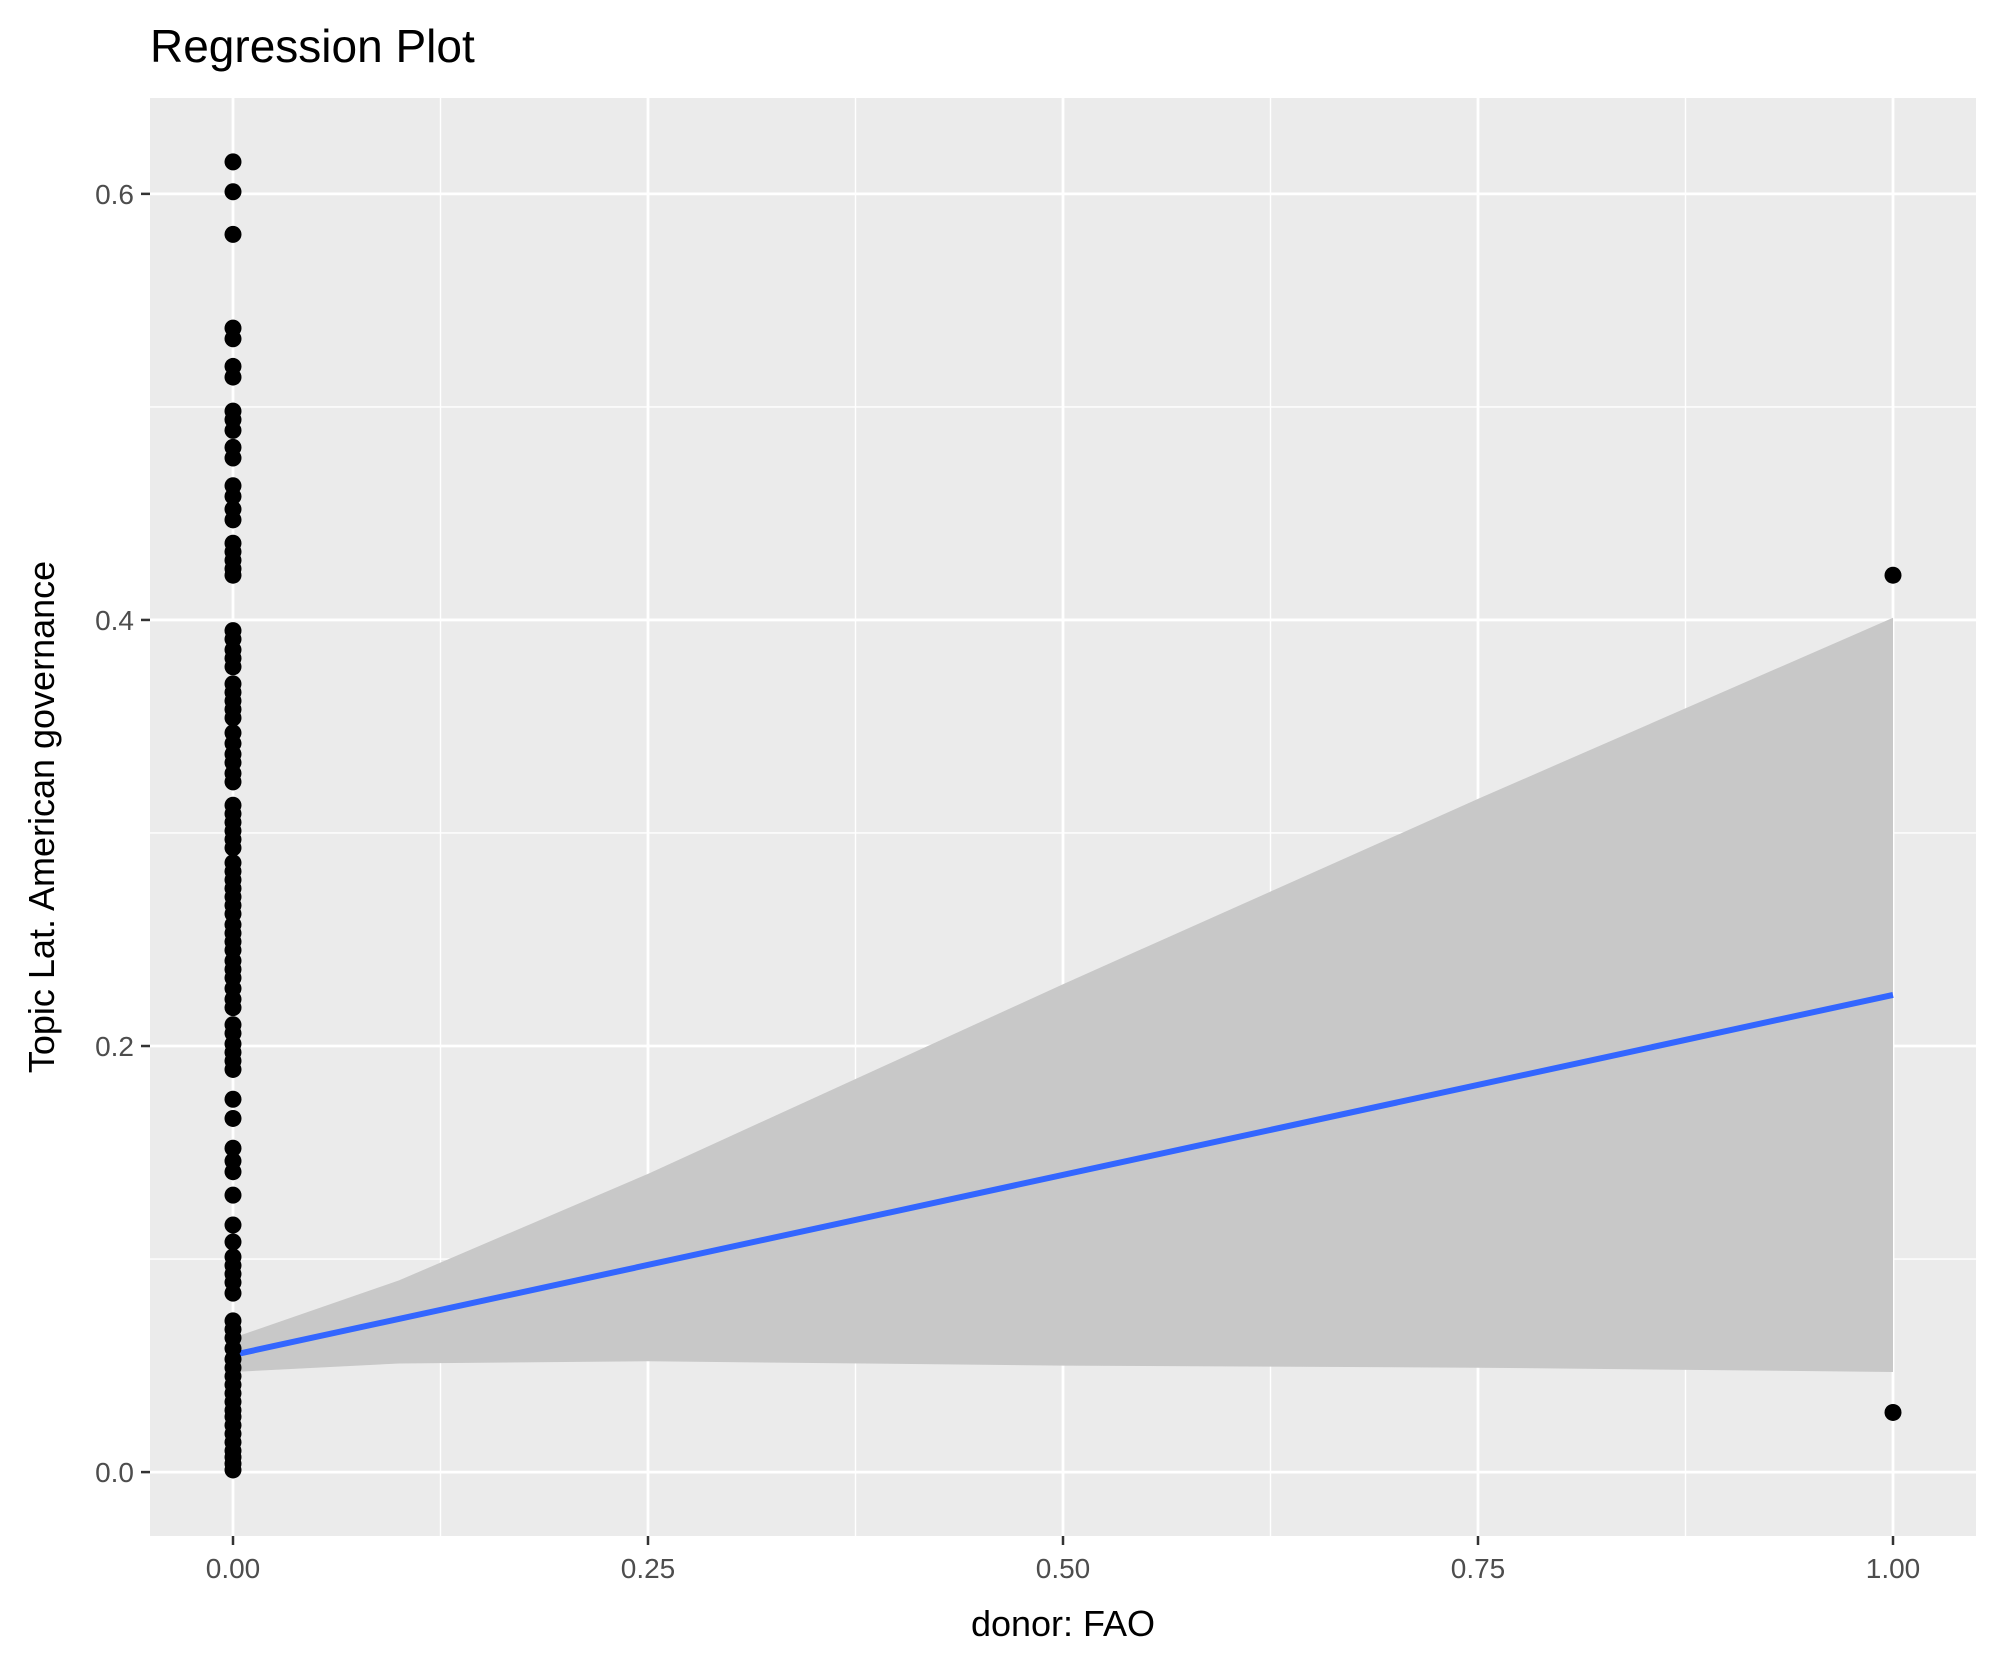 The image size is (1990, 1665). I want to click on y-tick-label: 0.6, so click(114, 194).